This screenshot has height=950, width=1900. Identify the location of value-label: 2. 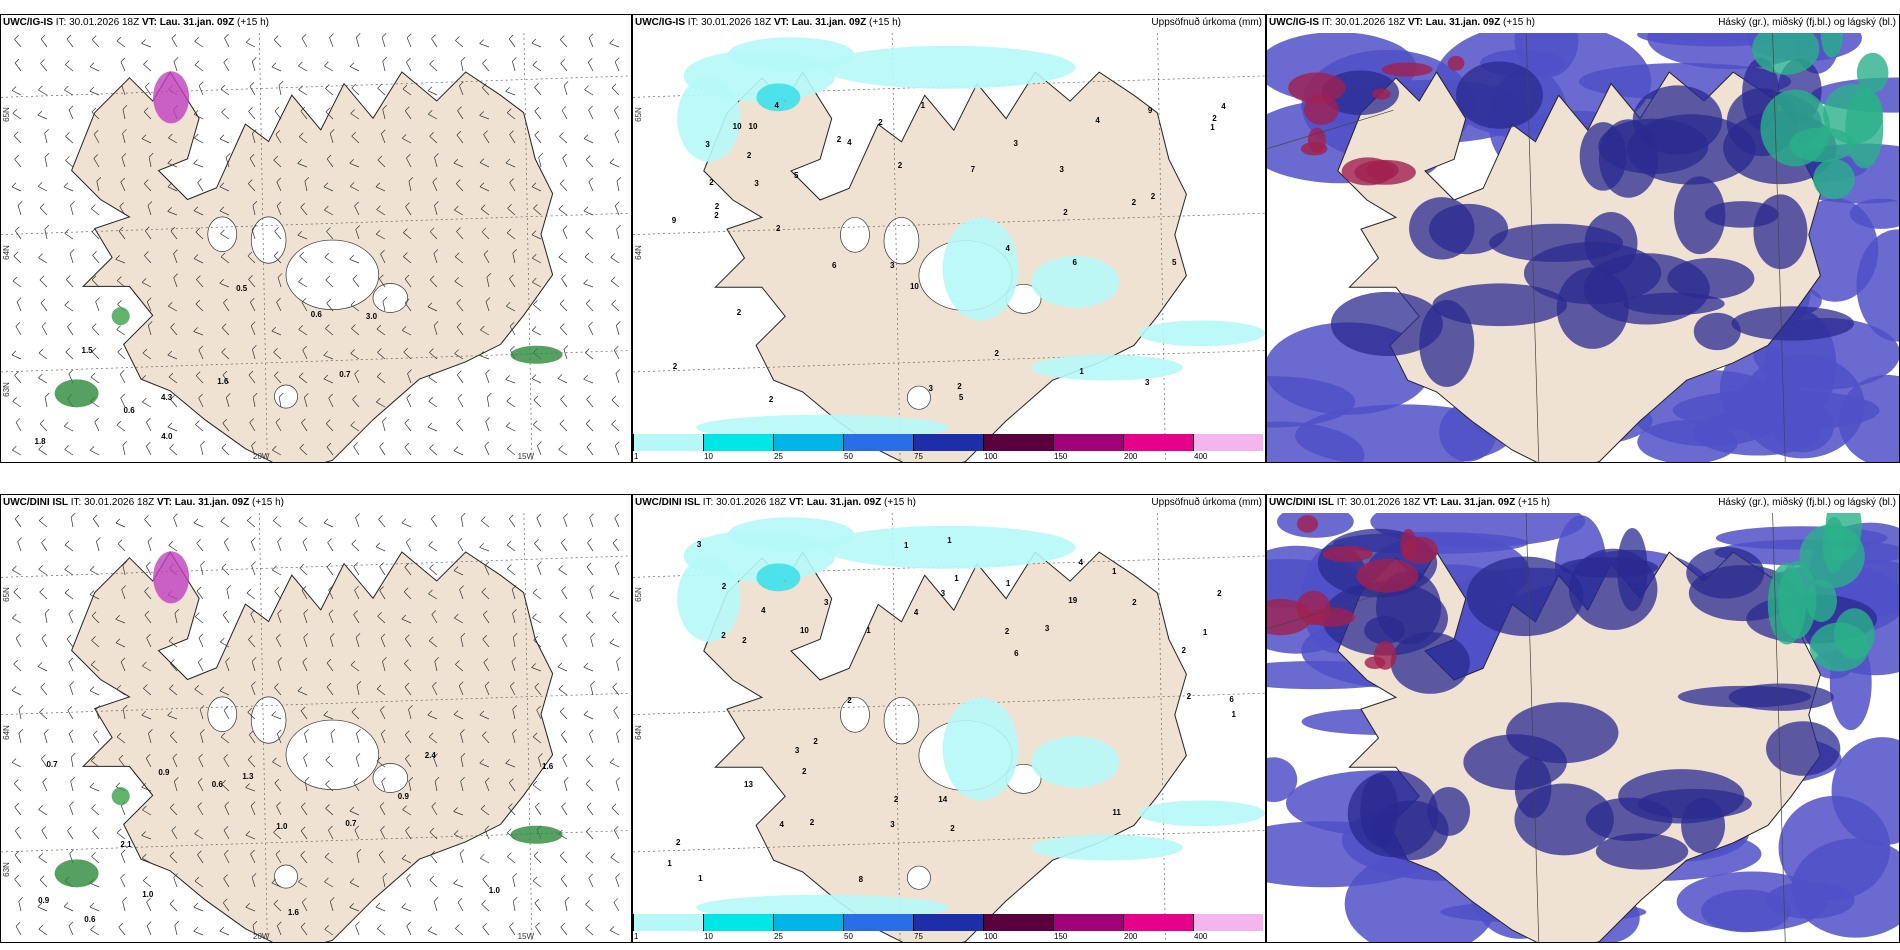
(1007, 631).